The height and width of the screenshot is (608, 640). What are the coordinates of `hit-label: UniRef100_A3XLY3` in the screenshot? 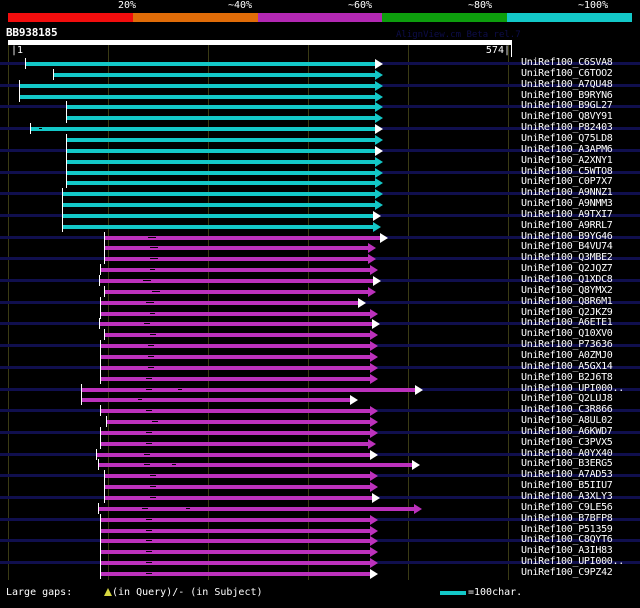 It's located at (567, 496).